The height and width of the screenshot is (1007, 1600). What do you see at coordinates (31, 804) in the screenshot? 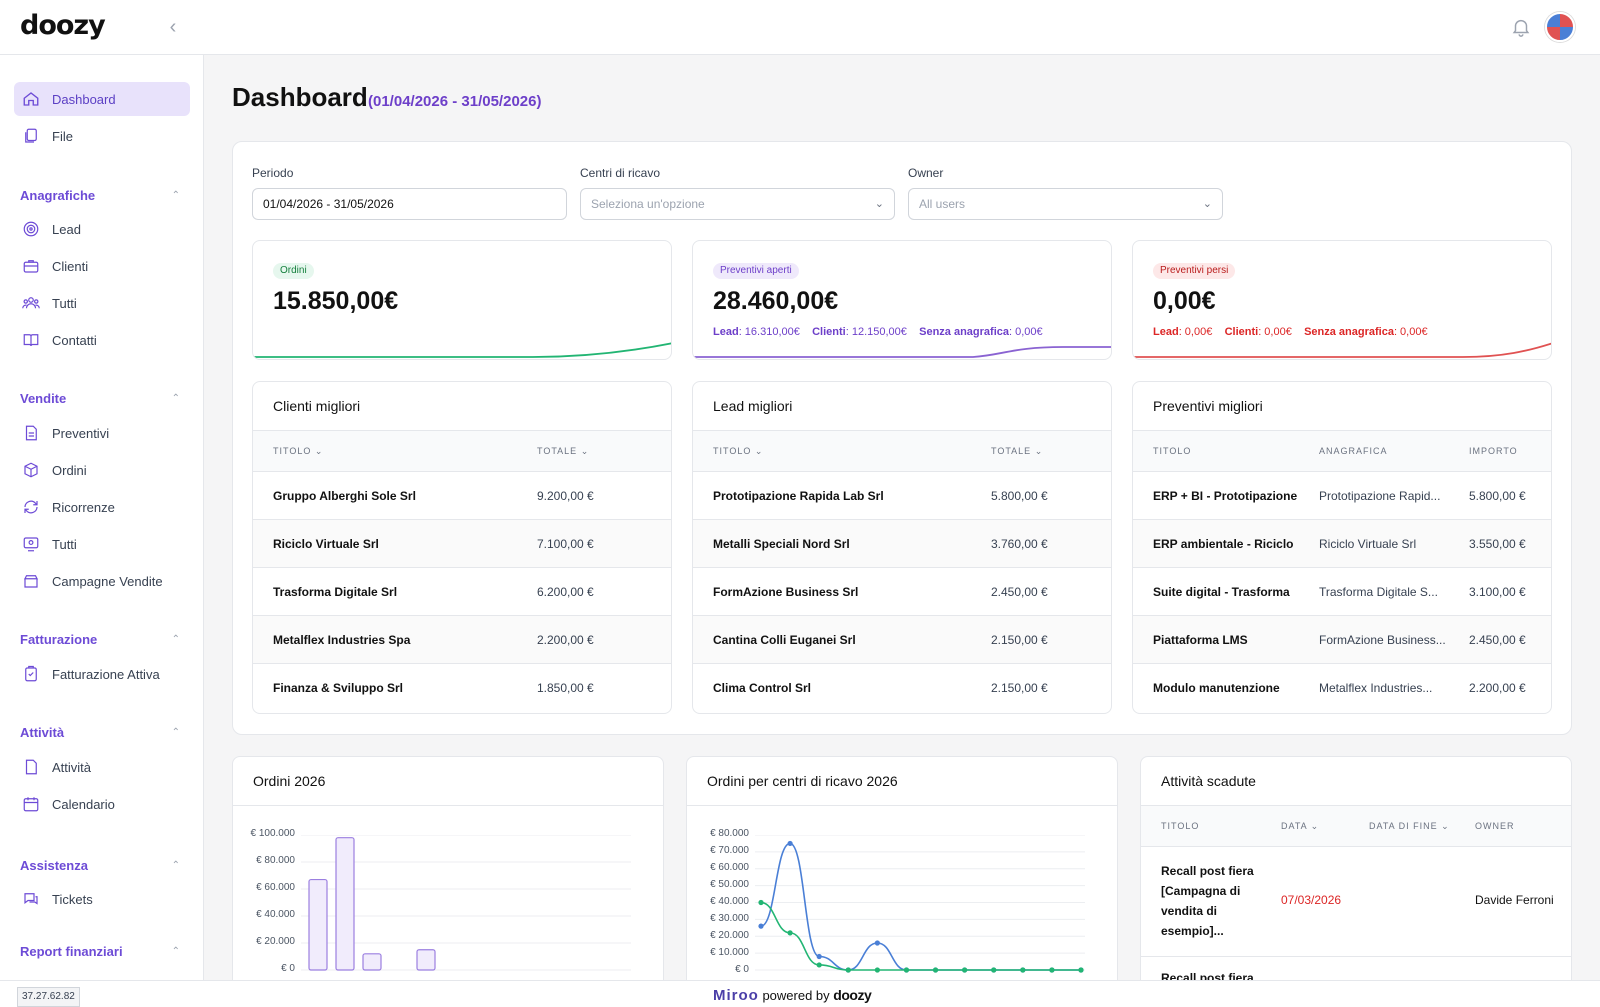
I see `calendar-icon` at bounding box center [31, 804].